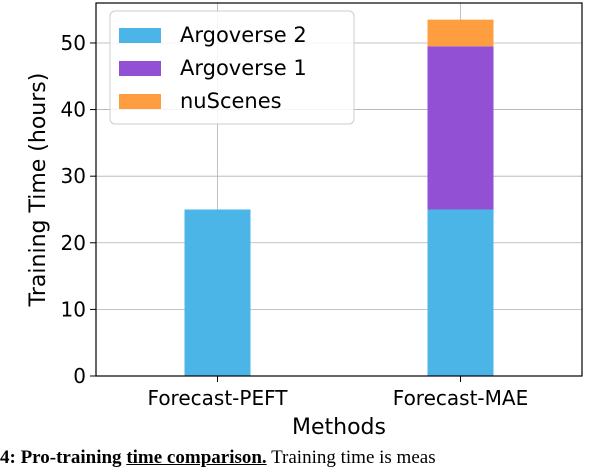 Image resolution: width=600 pixels, height=470 pixels. What do you see at coordinates (61, 457) in the screenshot?
I see `caption-label: 4: Pro-training` at bounding box center [61, 457].